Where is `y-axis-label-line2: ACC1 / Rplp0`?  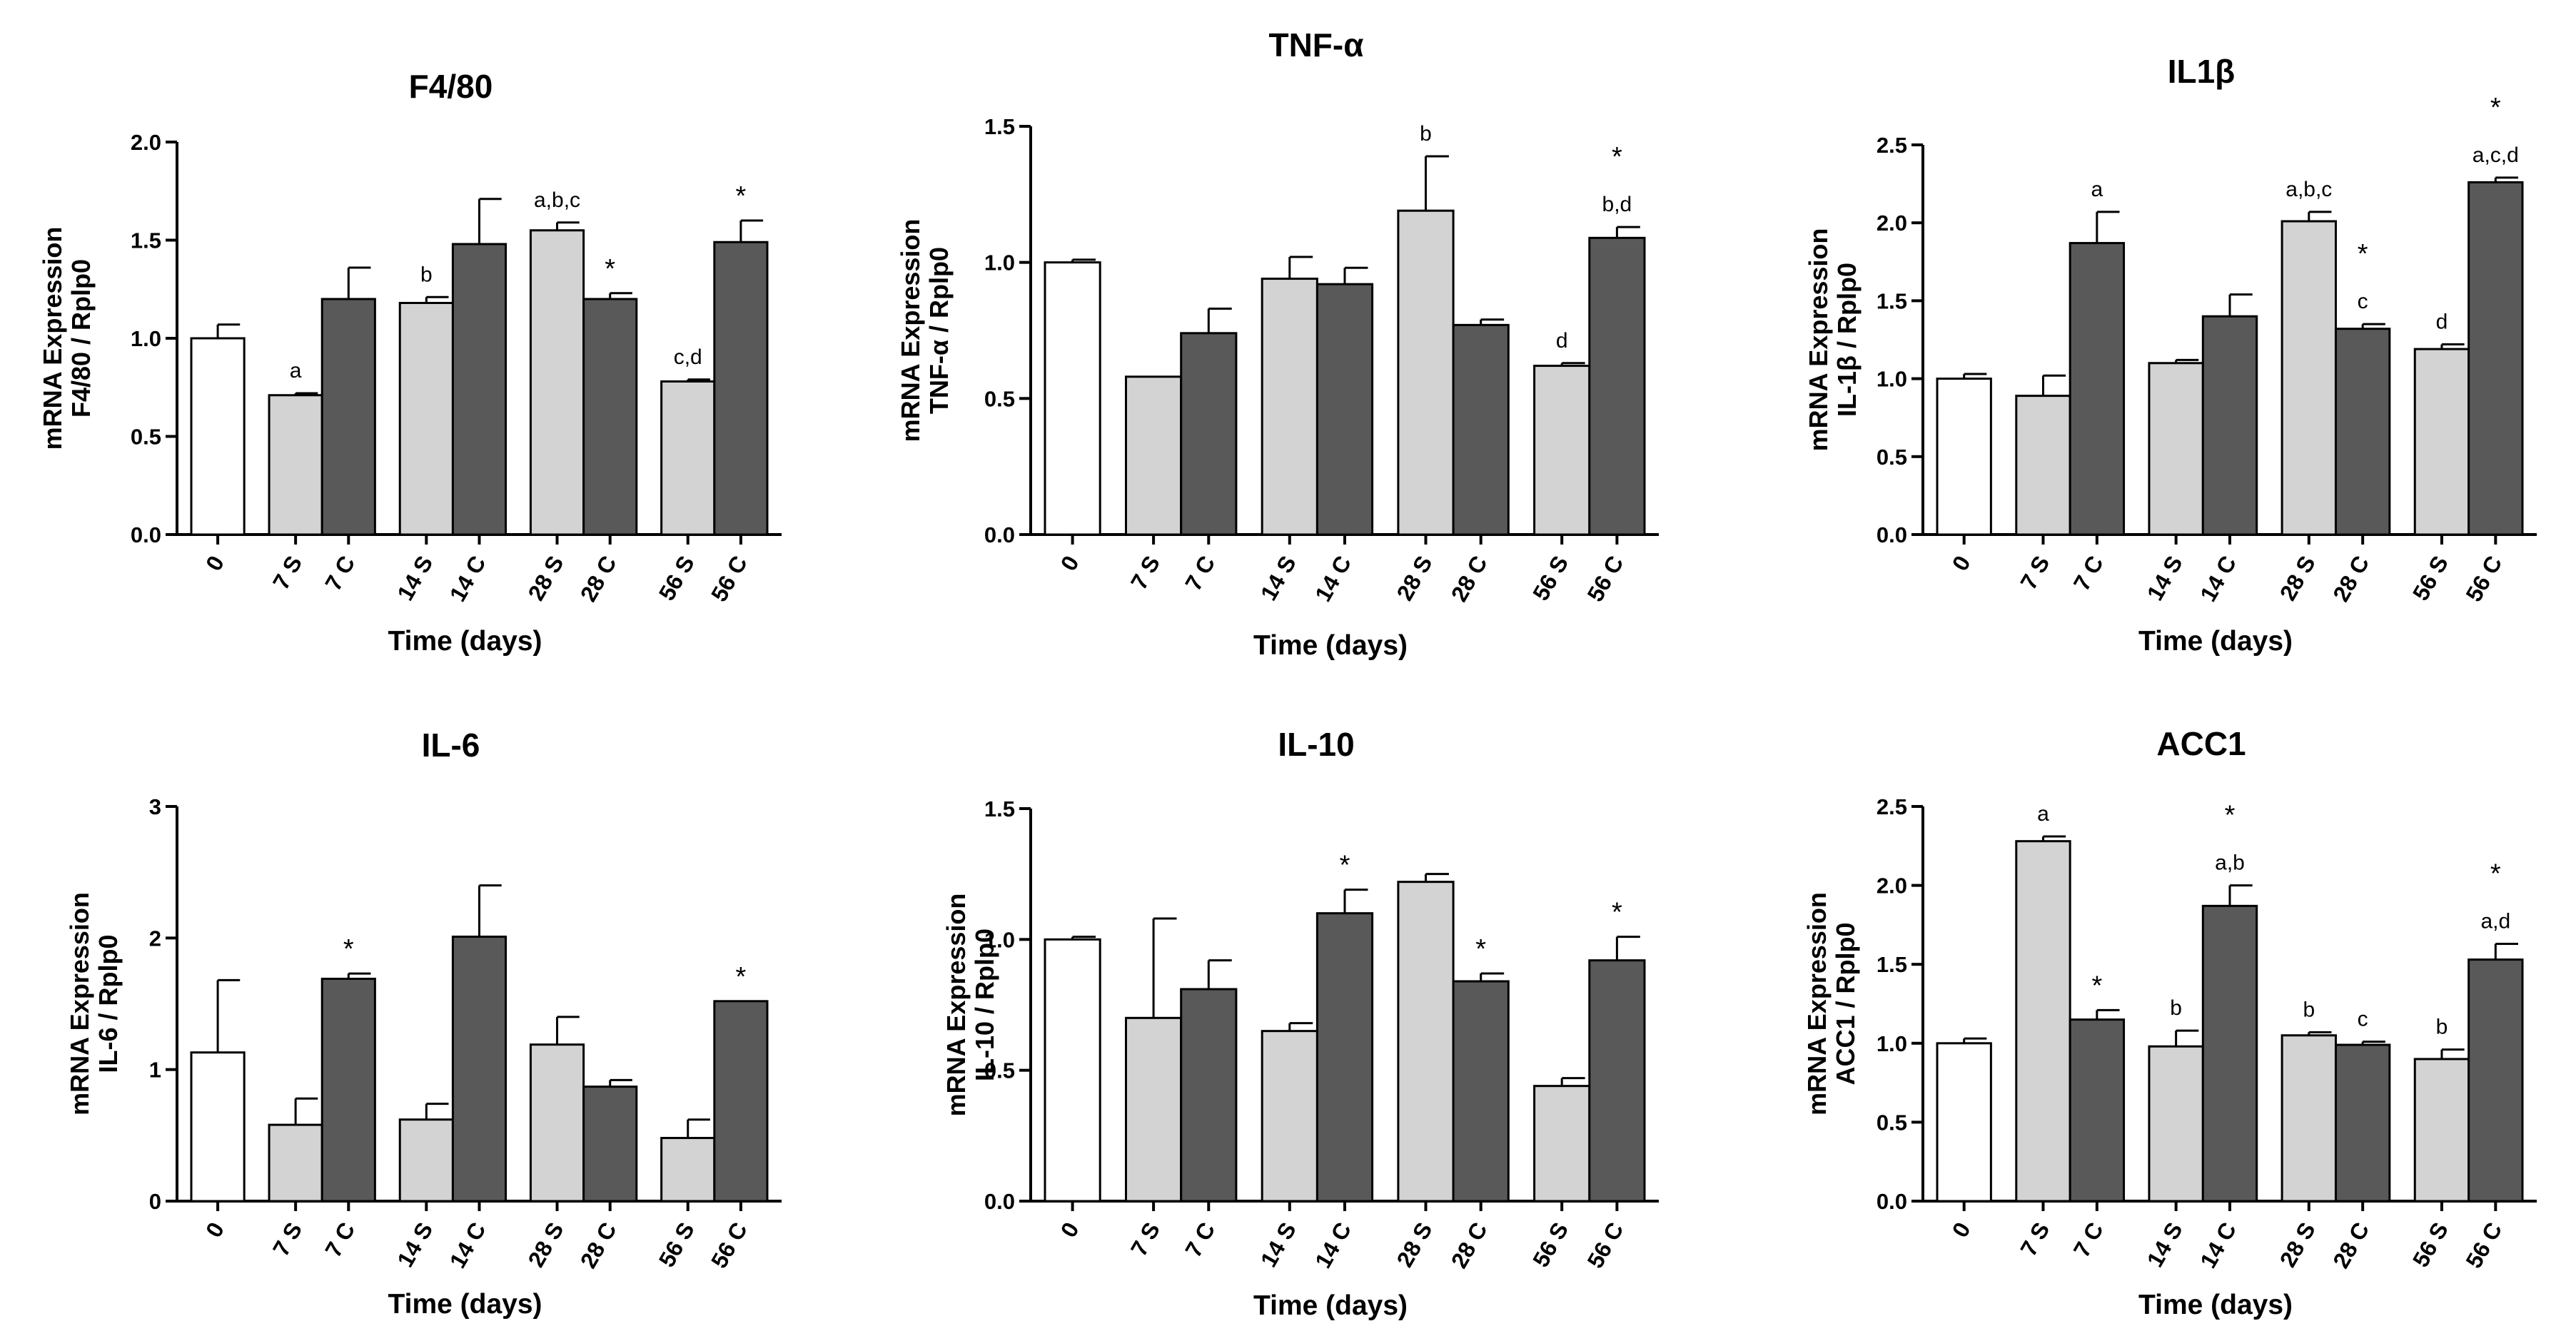 y-axis-label-line2: ACC1 / Rplp0 is located at coordinates (1845, 1003).